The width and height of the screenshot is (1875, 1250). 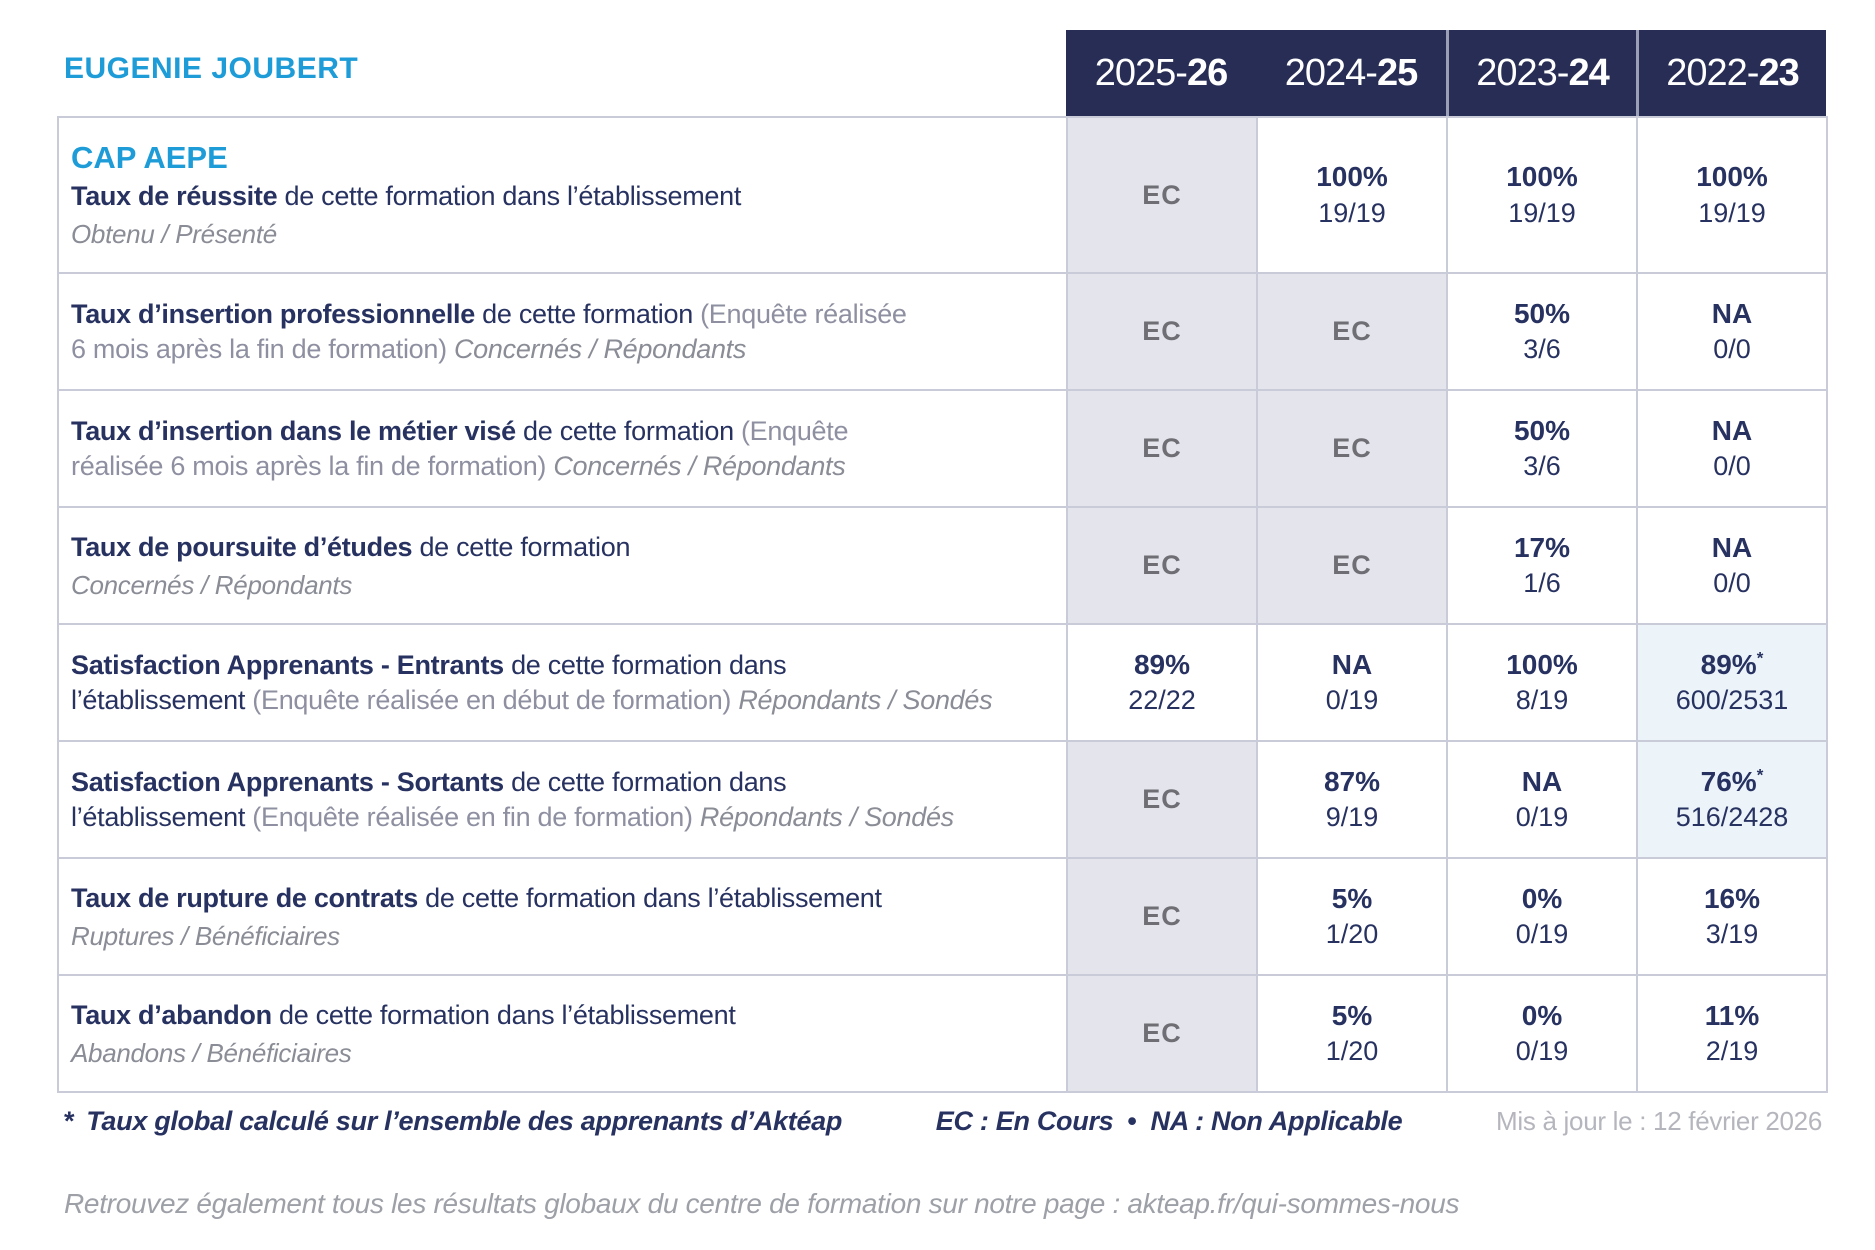 I want to click on percentage-value: 17%, so click(x=1542, y=547).